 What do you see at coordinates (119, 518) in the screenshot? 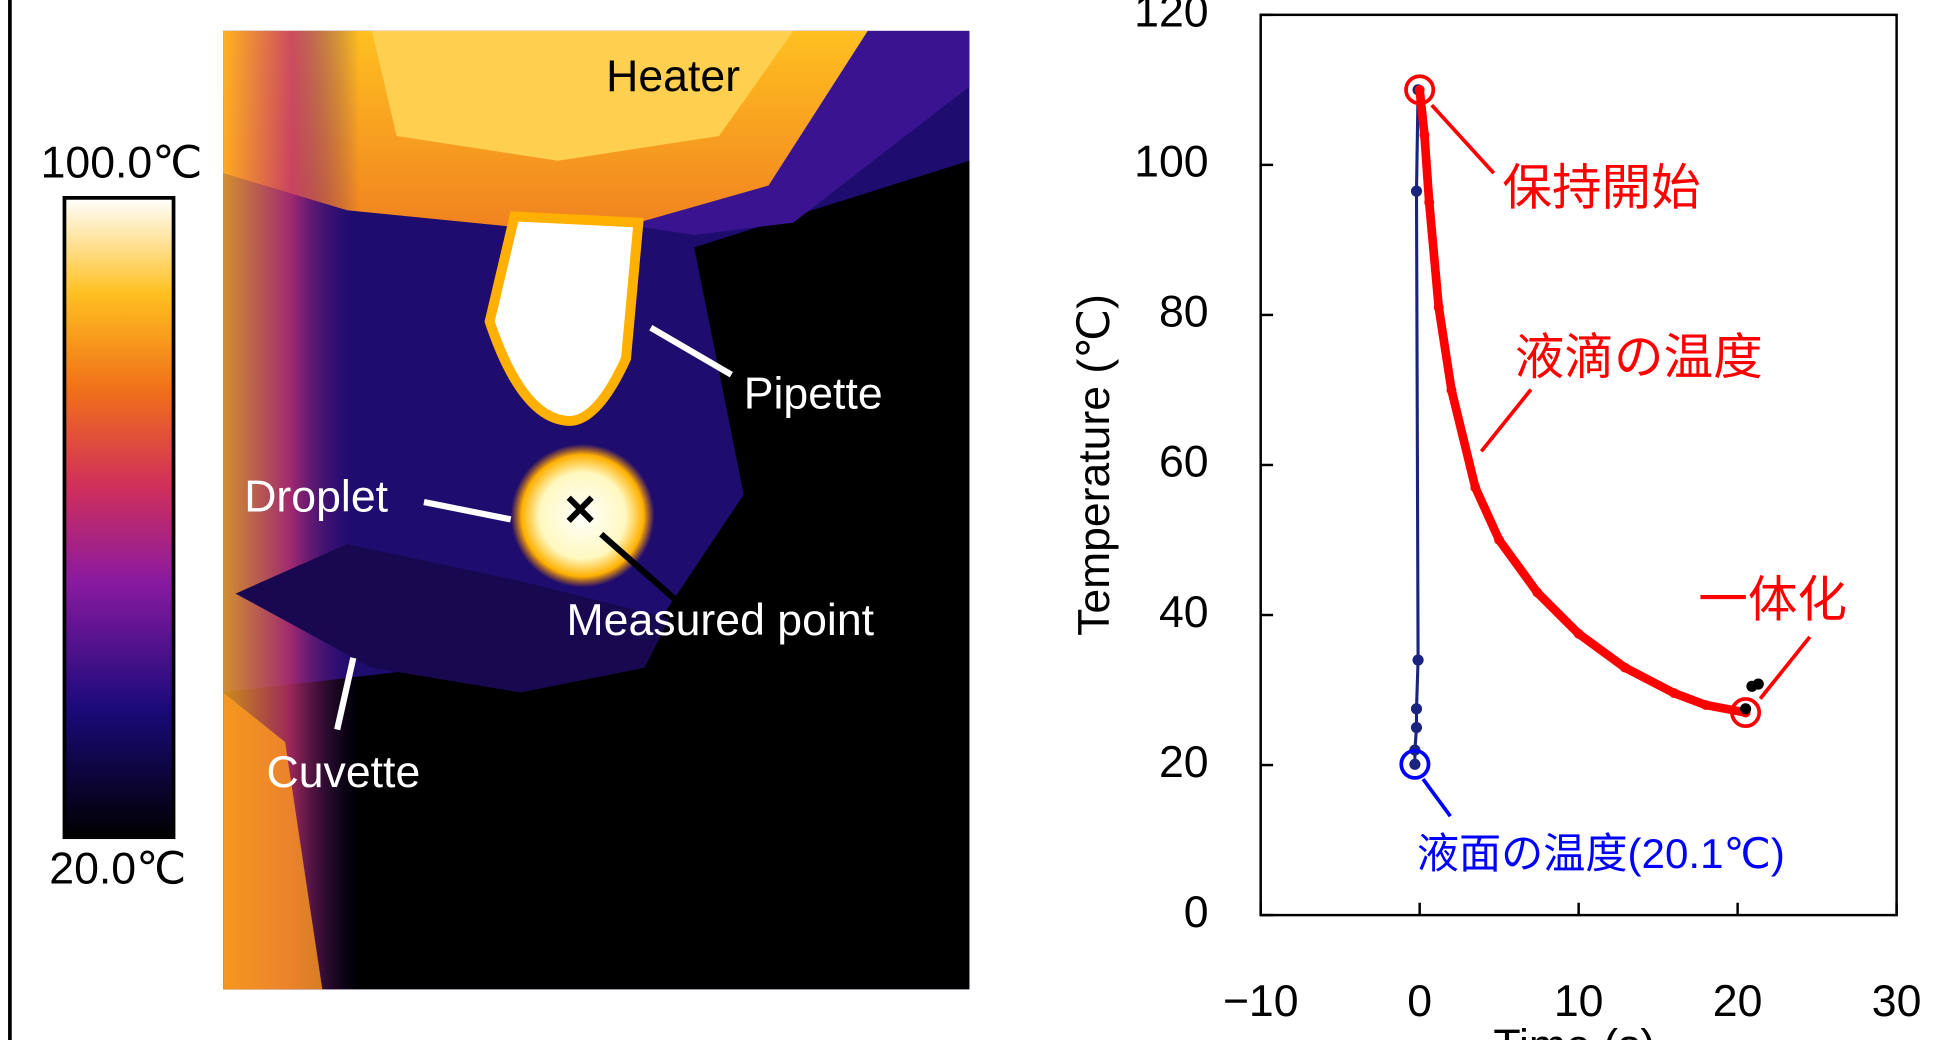
I see `colorbar` at bounding box center [119, 518].